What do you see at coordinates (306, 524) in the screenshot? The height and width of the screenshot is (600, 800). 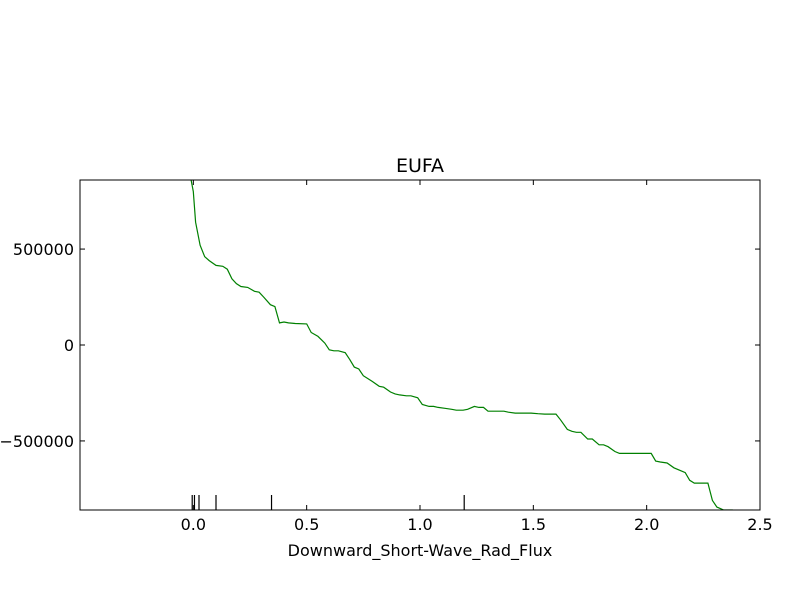 I see `x-tick-label: 0.5` at bounding box center [306, 524].